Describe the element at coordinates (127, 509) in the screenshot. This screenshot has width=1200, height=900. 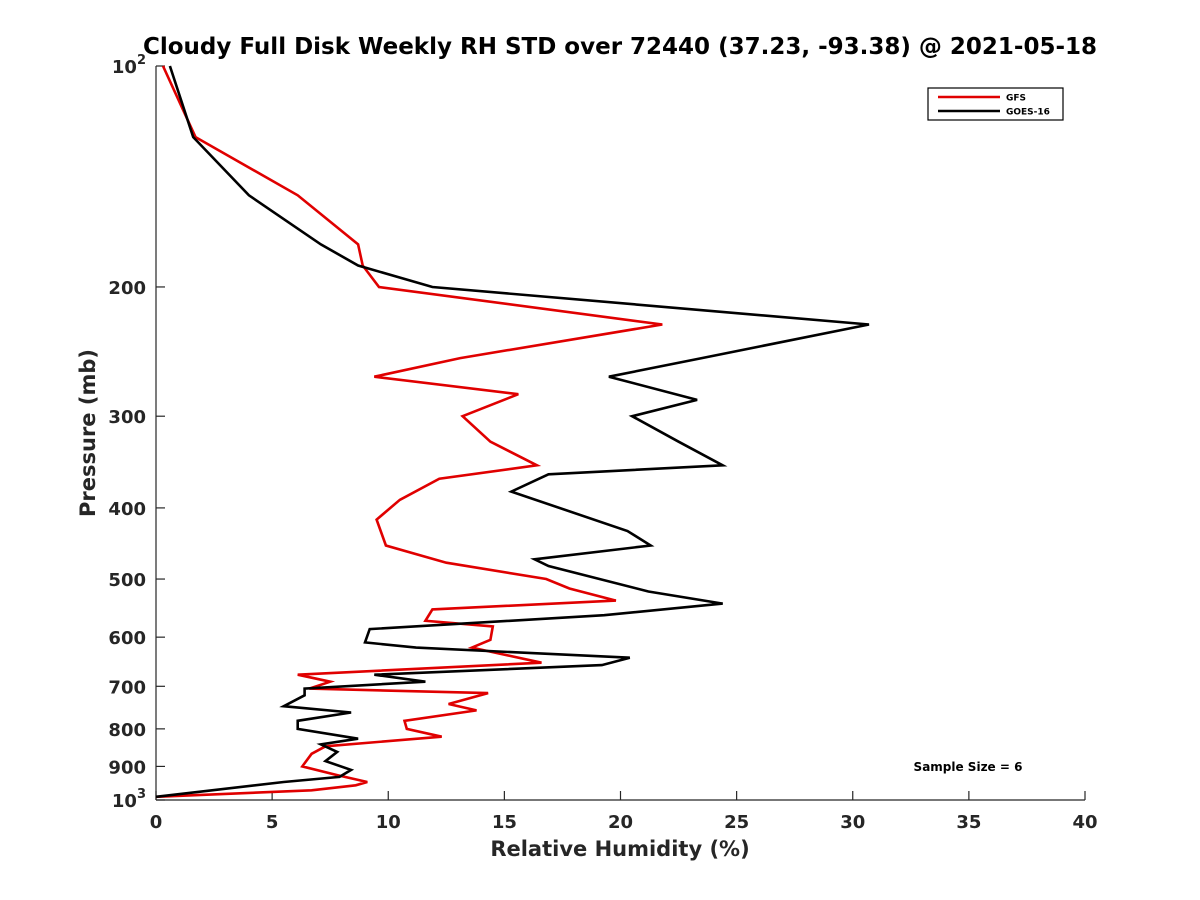
I see `y-tick-label: 400` at that location.